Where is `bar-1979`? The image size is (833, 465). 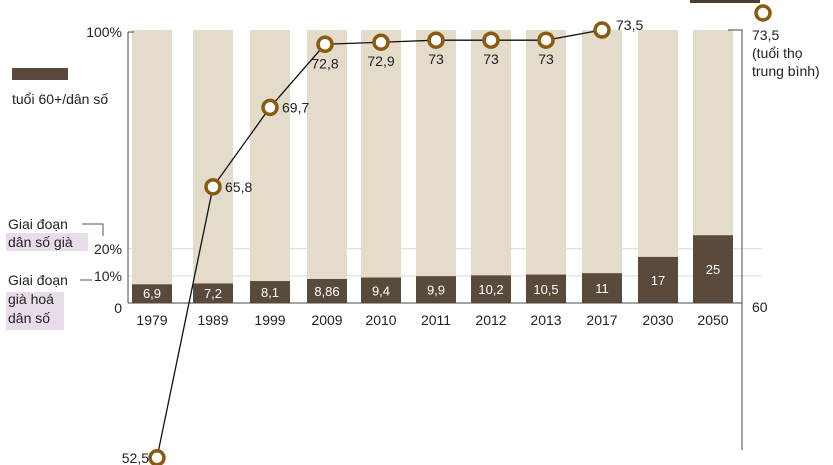 bar-1979 is located at coordinates (152, 293).